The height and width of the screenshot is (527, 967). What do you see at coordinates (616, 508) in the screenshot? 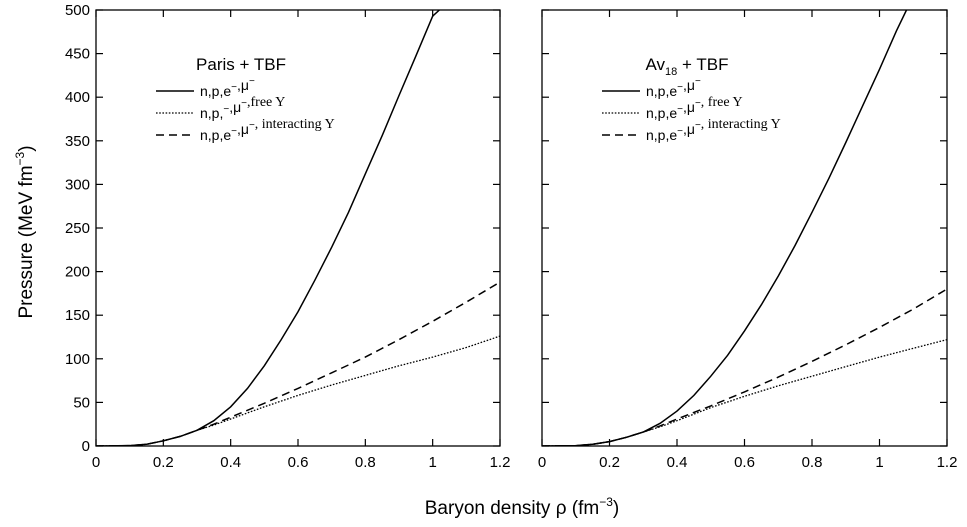
I see `x-axis-title-close: )` at bounding box center [616, 508].